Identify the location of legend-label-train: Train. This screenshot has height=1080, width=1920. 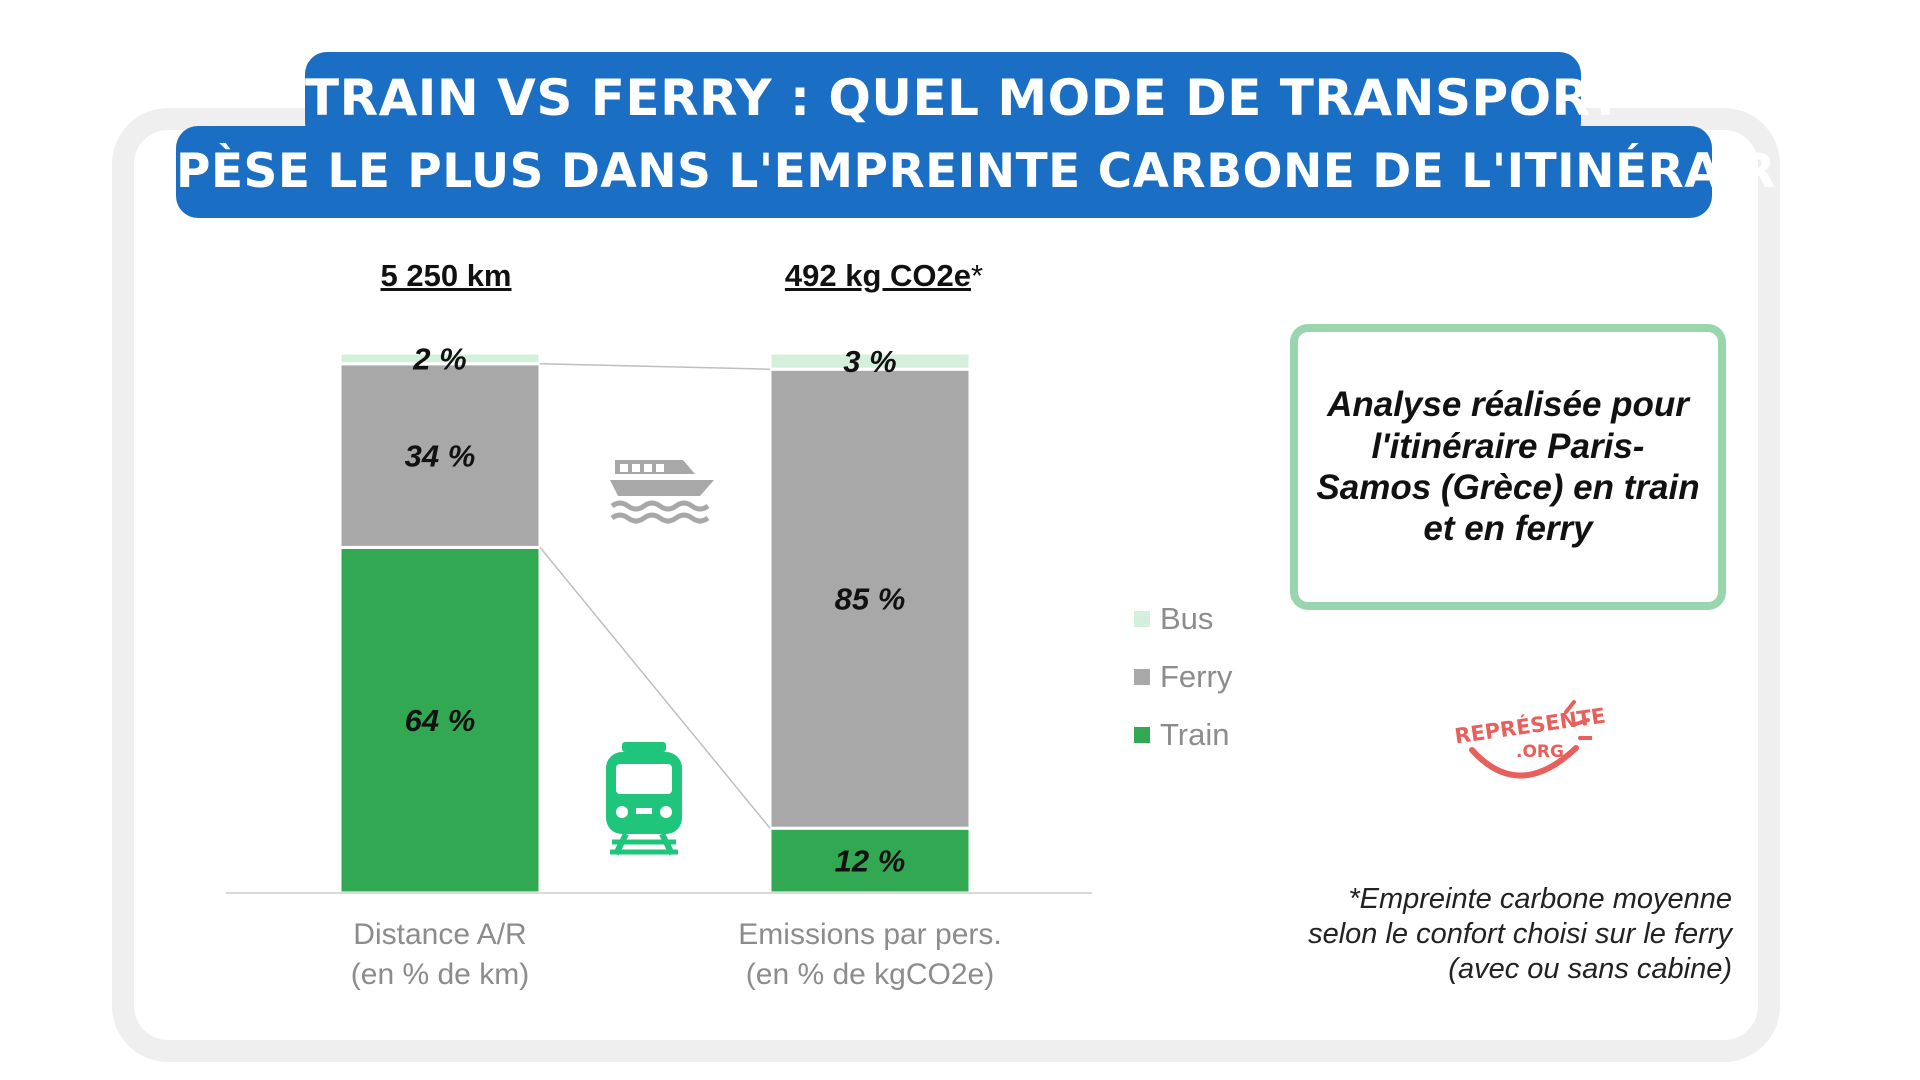
(1195, 734).